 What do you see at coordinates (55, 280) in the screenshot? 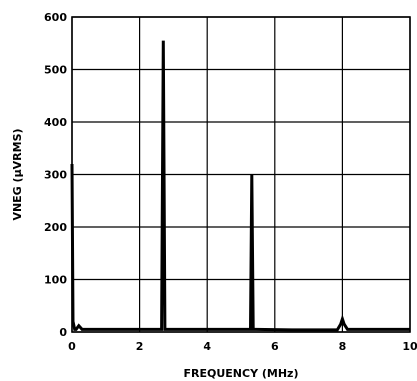
I see `y-tick-label: 100` at bounding box center [55, 280].